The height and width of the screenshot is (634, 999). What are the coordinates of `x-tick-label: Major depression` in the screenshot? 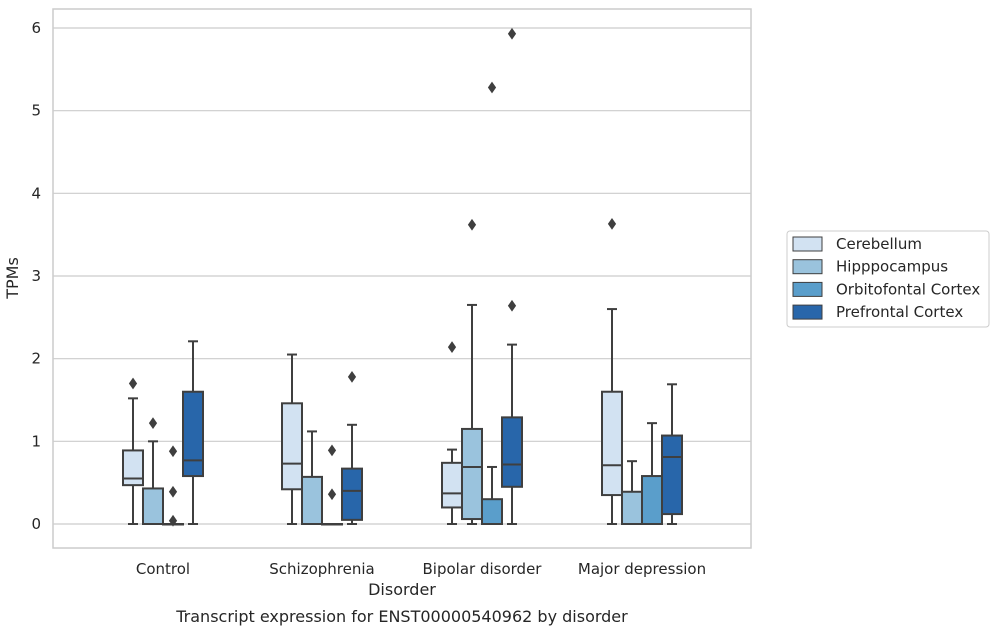 It's located at (642, 569).